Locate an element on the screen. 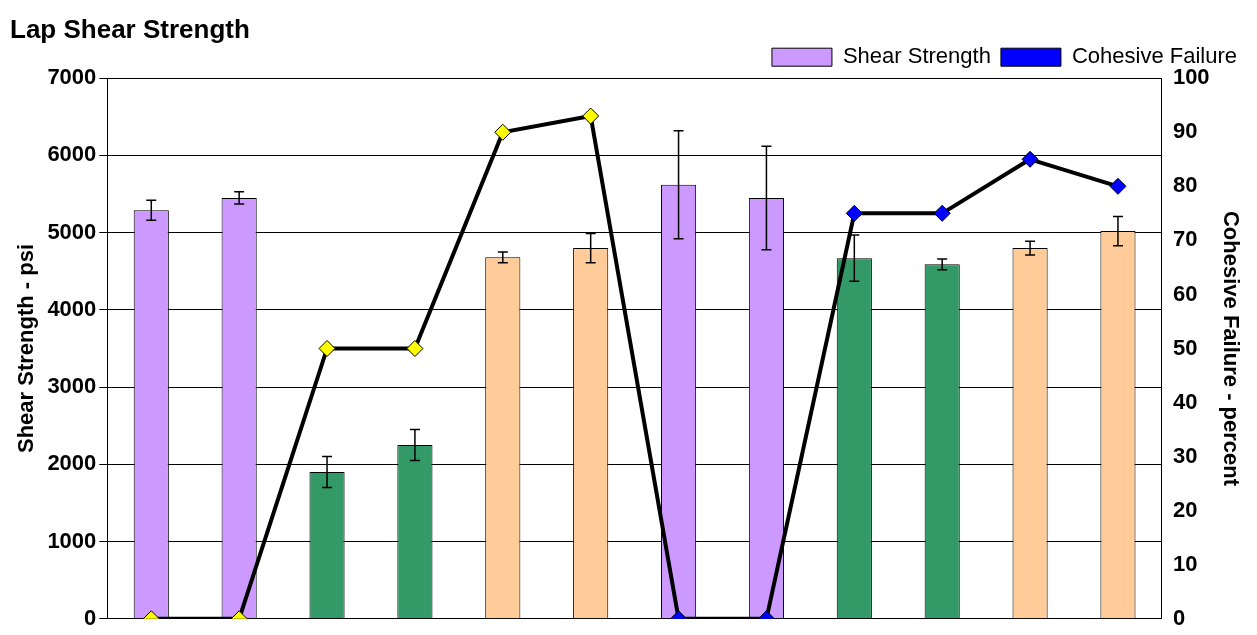 This screenshot has width=1257, height=635. chart-title: Lap Shear Strength is located at coordinates (130, 28).